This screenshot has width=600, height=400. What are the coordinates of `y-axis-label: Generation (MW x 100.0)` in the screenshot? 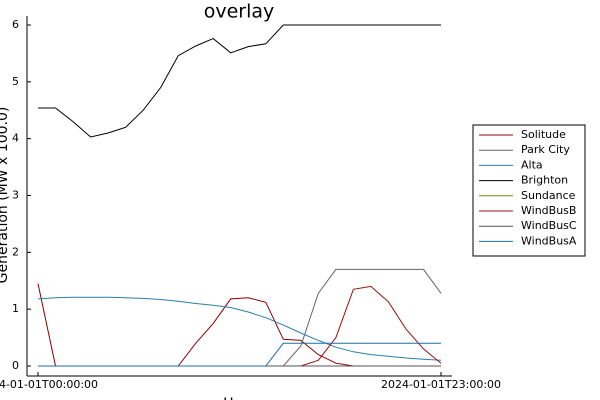 It's located at (5, 195).